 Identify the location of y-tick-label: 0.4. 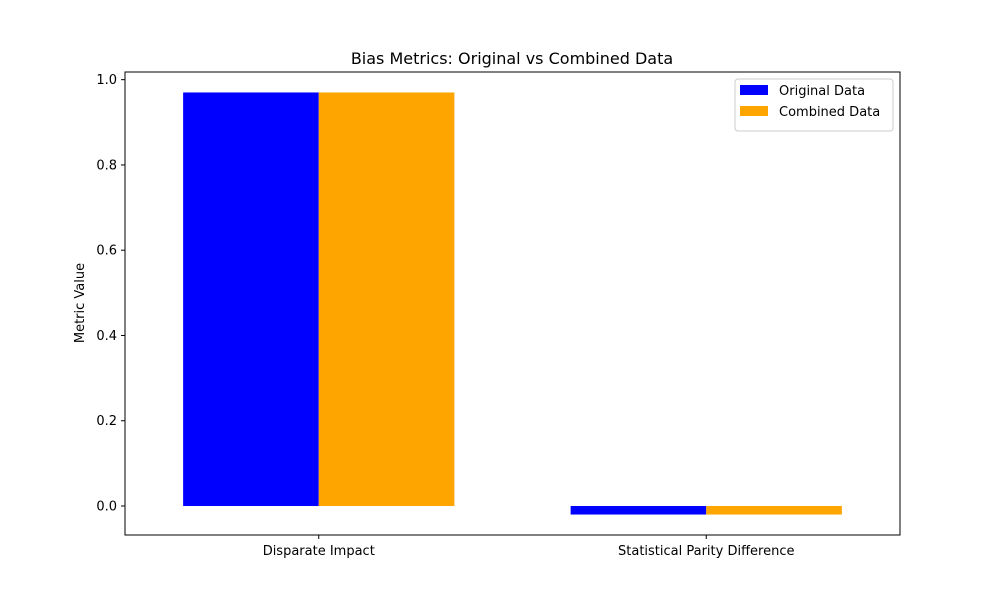
(106, 336).